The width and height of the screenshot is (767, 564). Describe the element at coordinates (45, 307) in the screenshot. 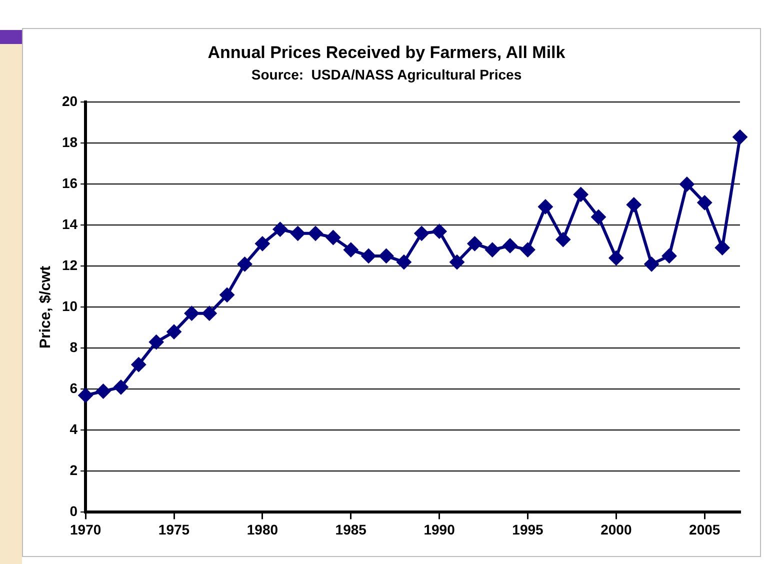

I see `y-axis-title: Price, $/cwt` at that location.